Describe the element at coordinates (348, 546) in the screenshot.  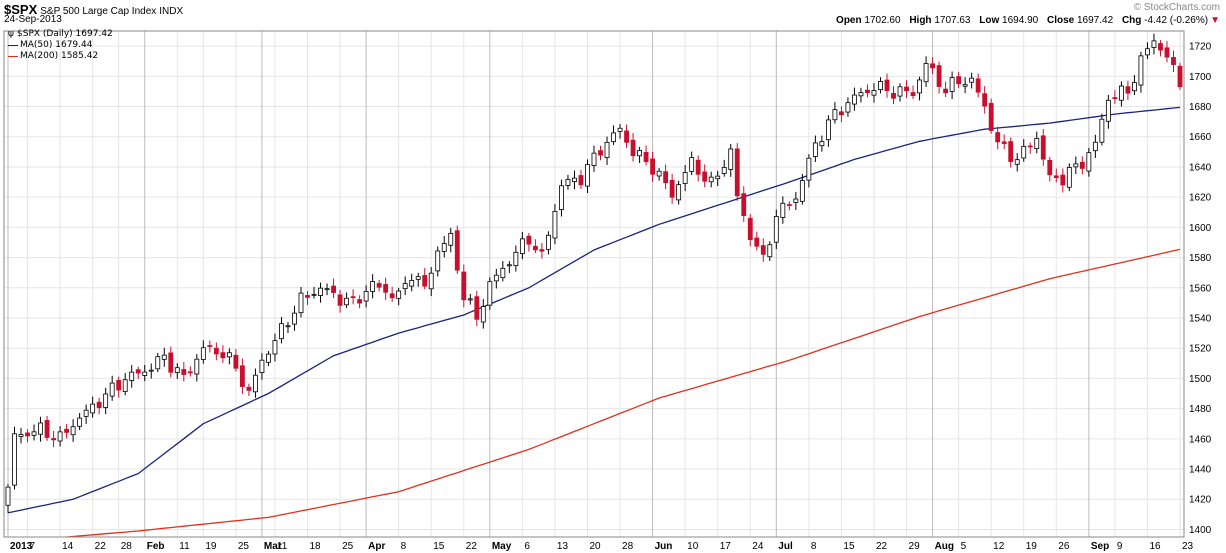
I see `x-tick-label: 25` at that location.